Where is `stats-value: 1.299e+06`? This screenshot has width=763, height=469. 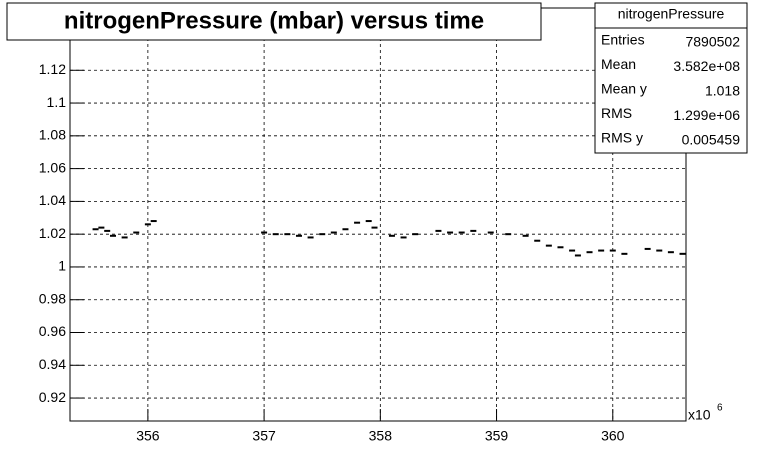 stats-value: 1.299e+06 is located at coordinates (706, 115).